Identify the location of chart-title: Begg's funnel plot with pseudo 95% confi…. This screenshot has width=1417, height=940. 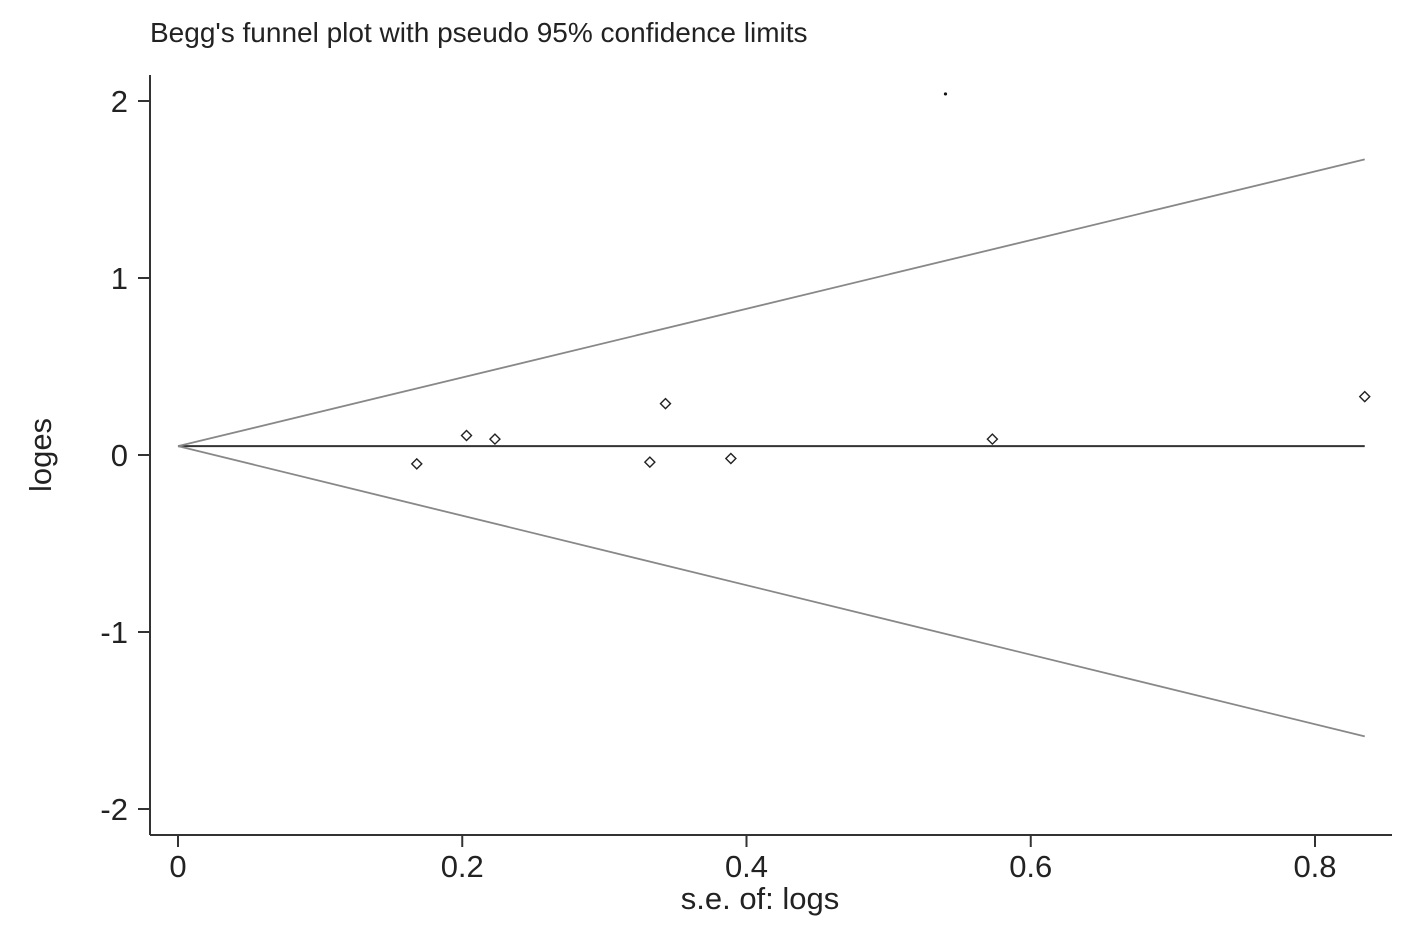
(479, 32).